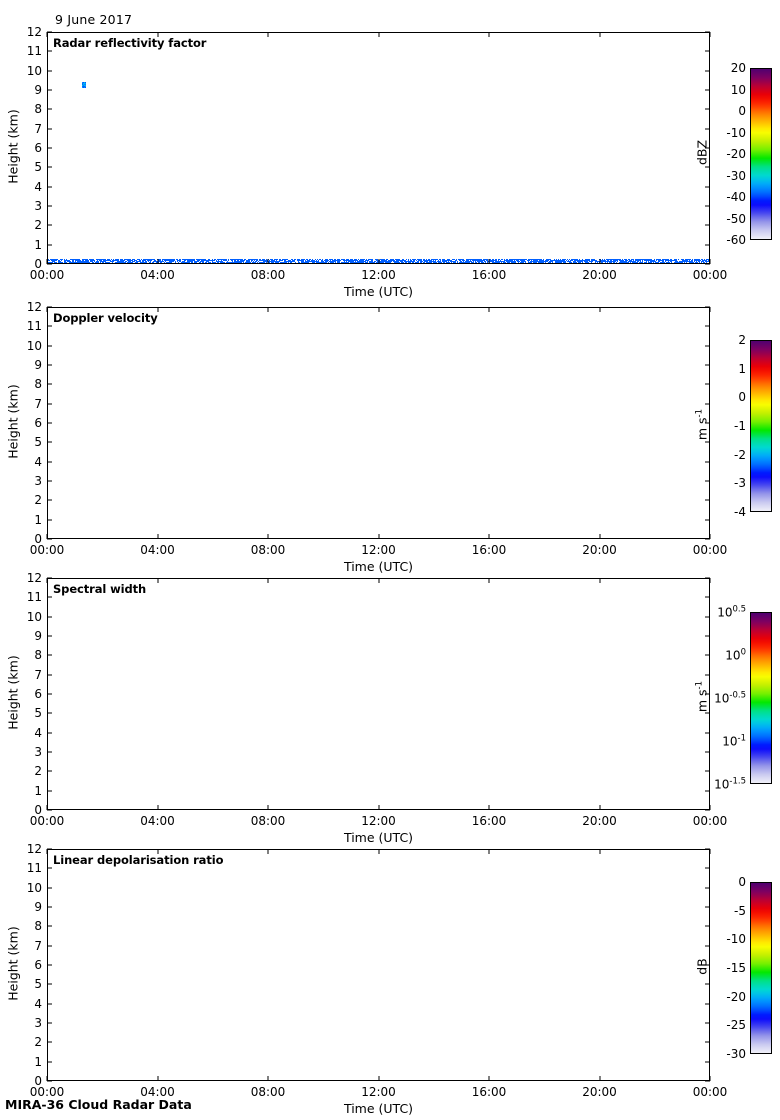 Image resolution: width=780 pixels, height=1120 pixels. I want to click on instrument-footer-label: MIRA-36 Cloud Radar Data, so click(98, 1104).